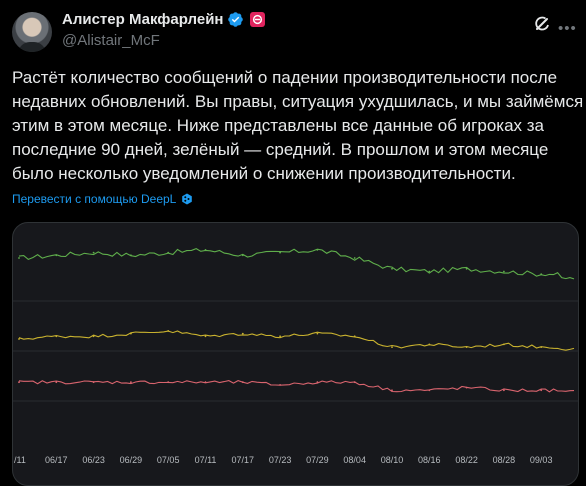 This screenshot has width=586, height=486. Describe the element at coordinates (20, 460) in the screenshot. I see `x-tick-label: /11` at that location.